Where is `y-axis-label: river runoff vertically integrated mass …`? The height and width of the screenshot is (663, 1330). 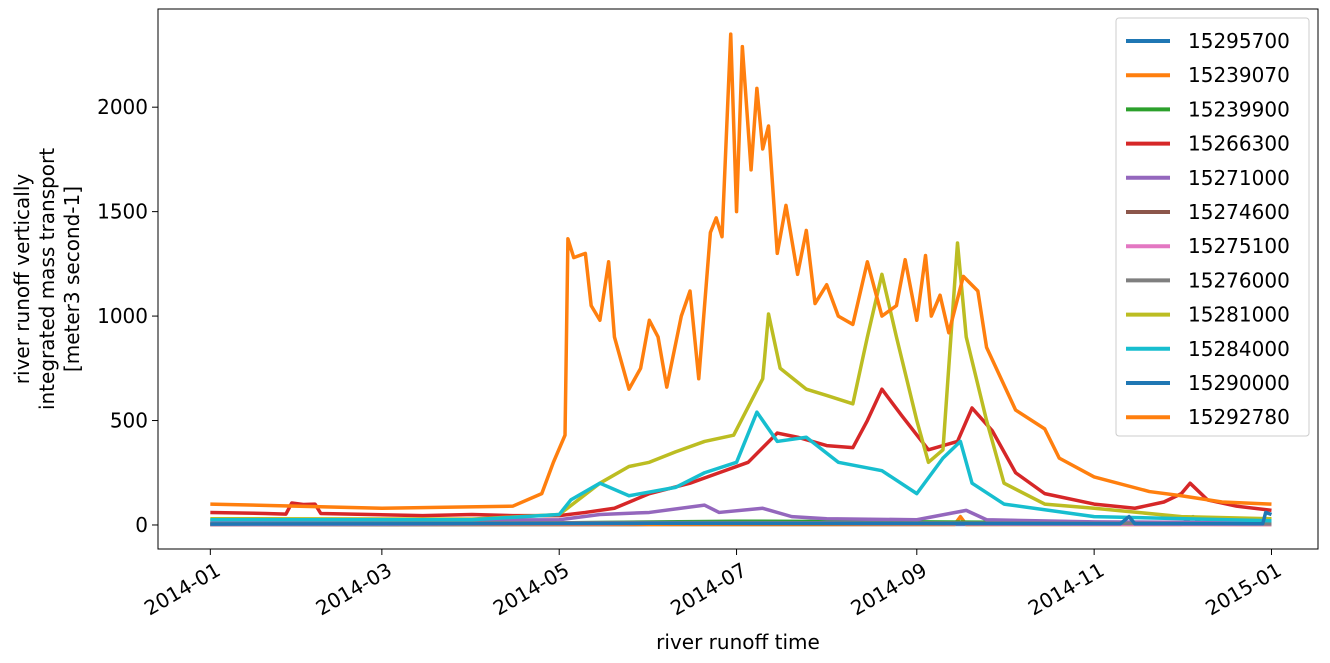
y-axis-label: river runoff vertically integrated mass … is located at coordinates (47, 279).